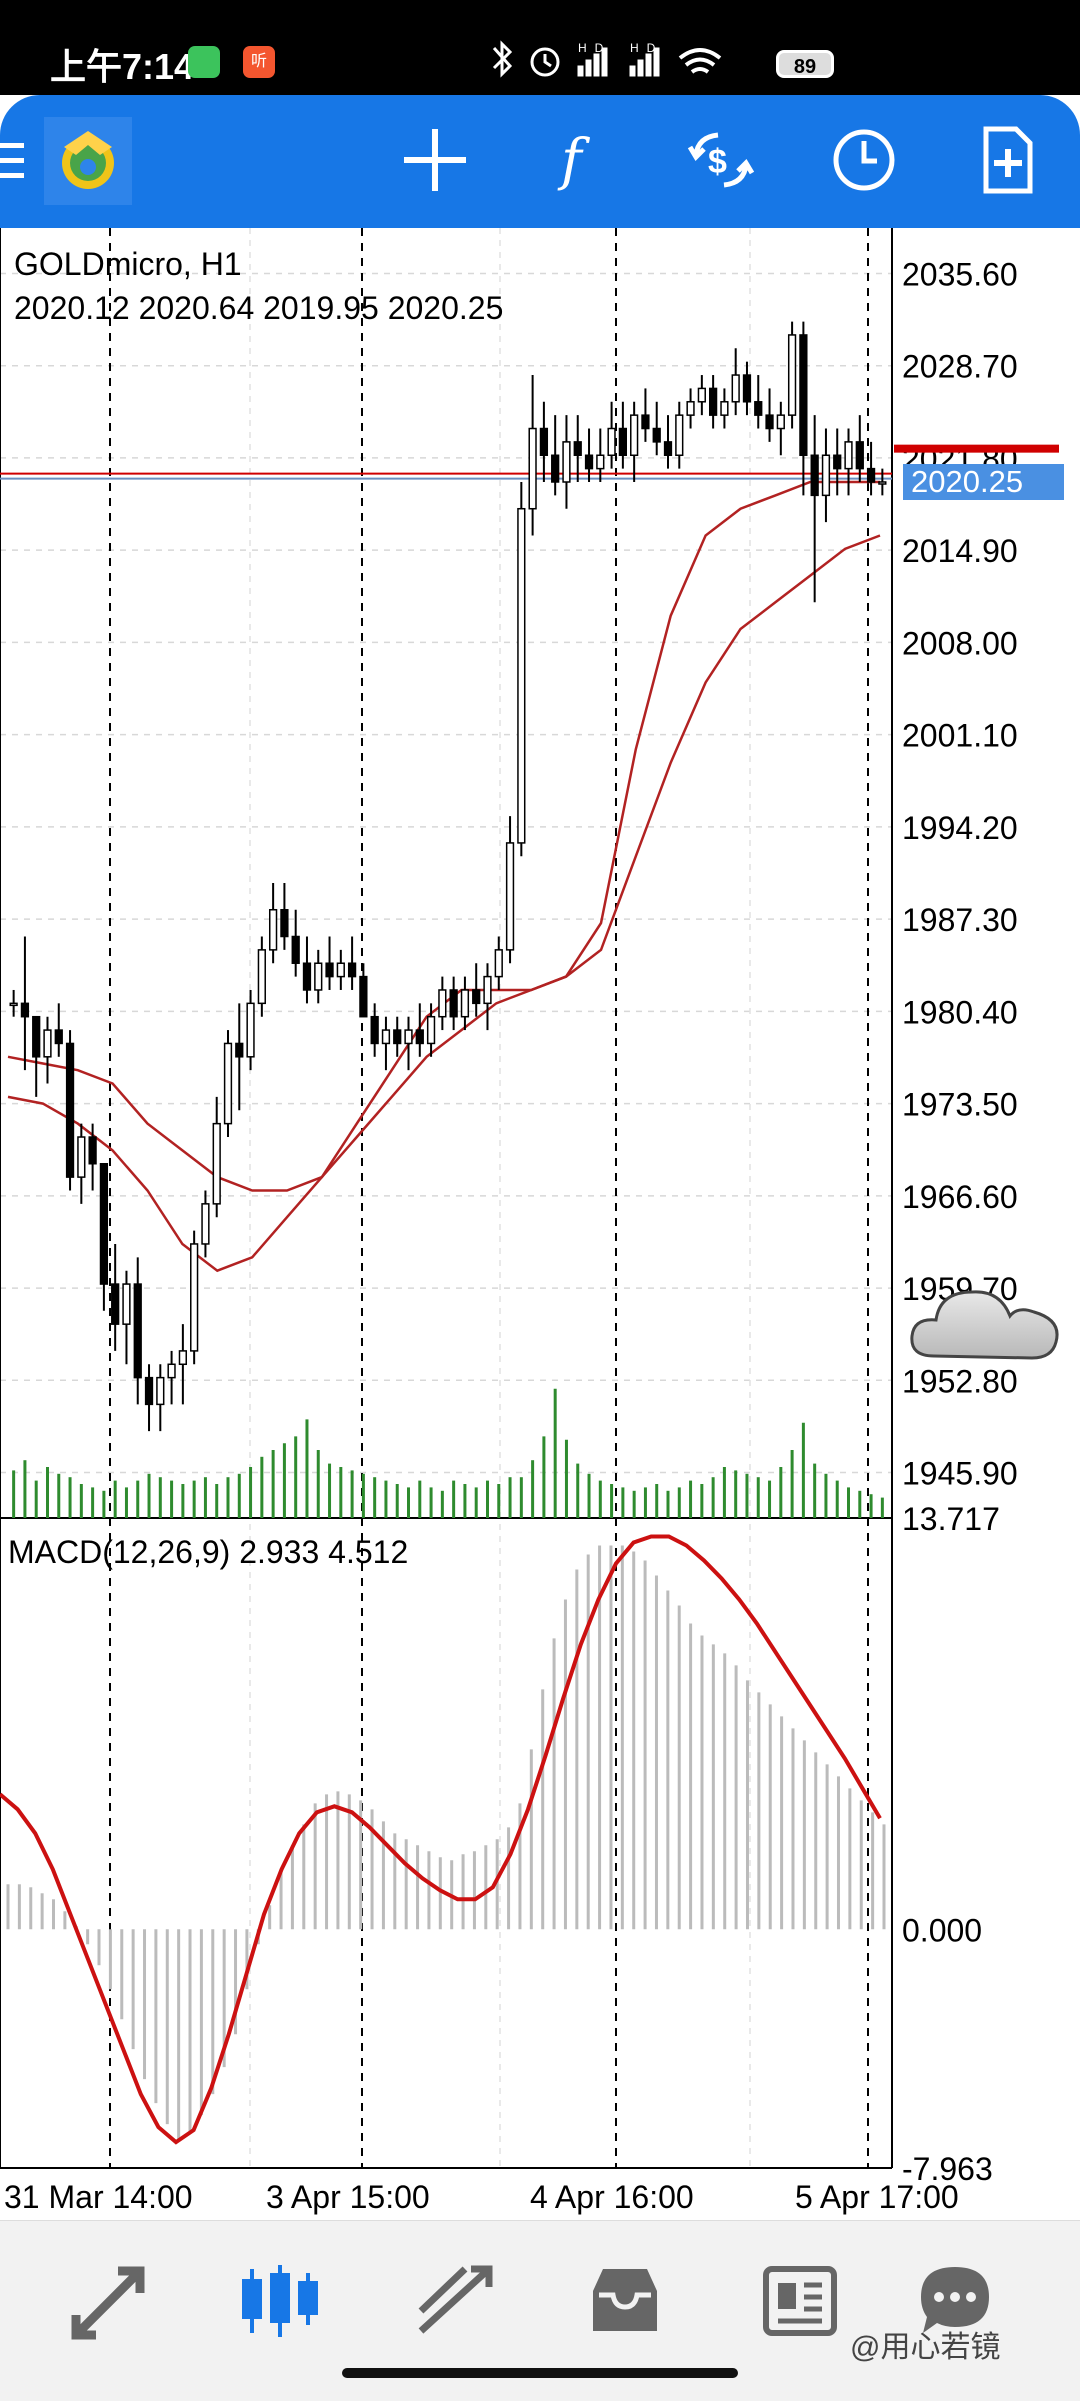 The width and height of the screenshot is (1080, 2401). I want to click on time-axis-label: 5 Apr 17:00, so click(877, 2197).